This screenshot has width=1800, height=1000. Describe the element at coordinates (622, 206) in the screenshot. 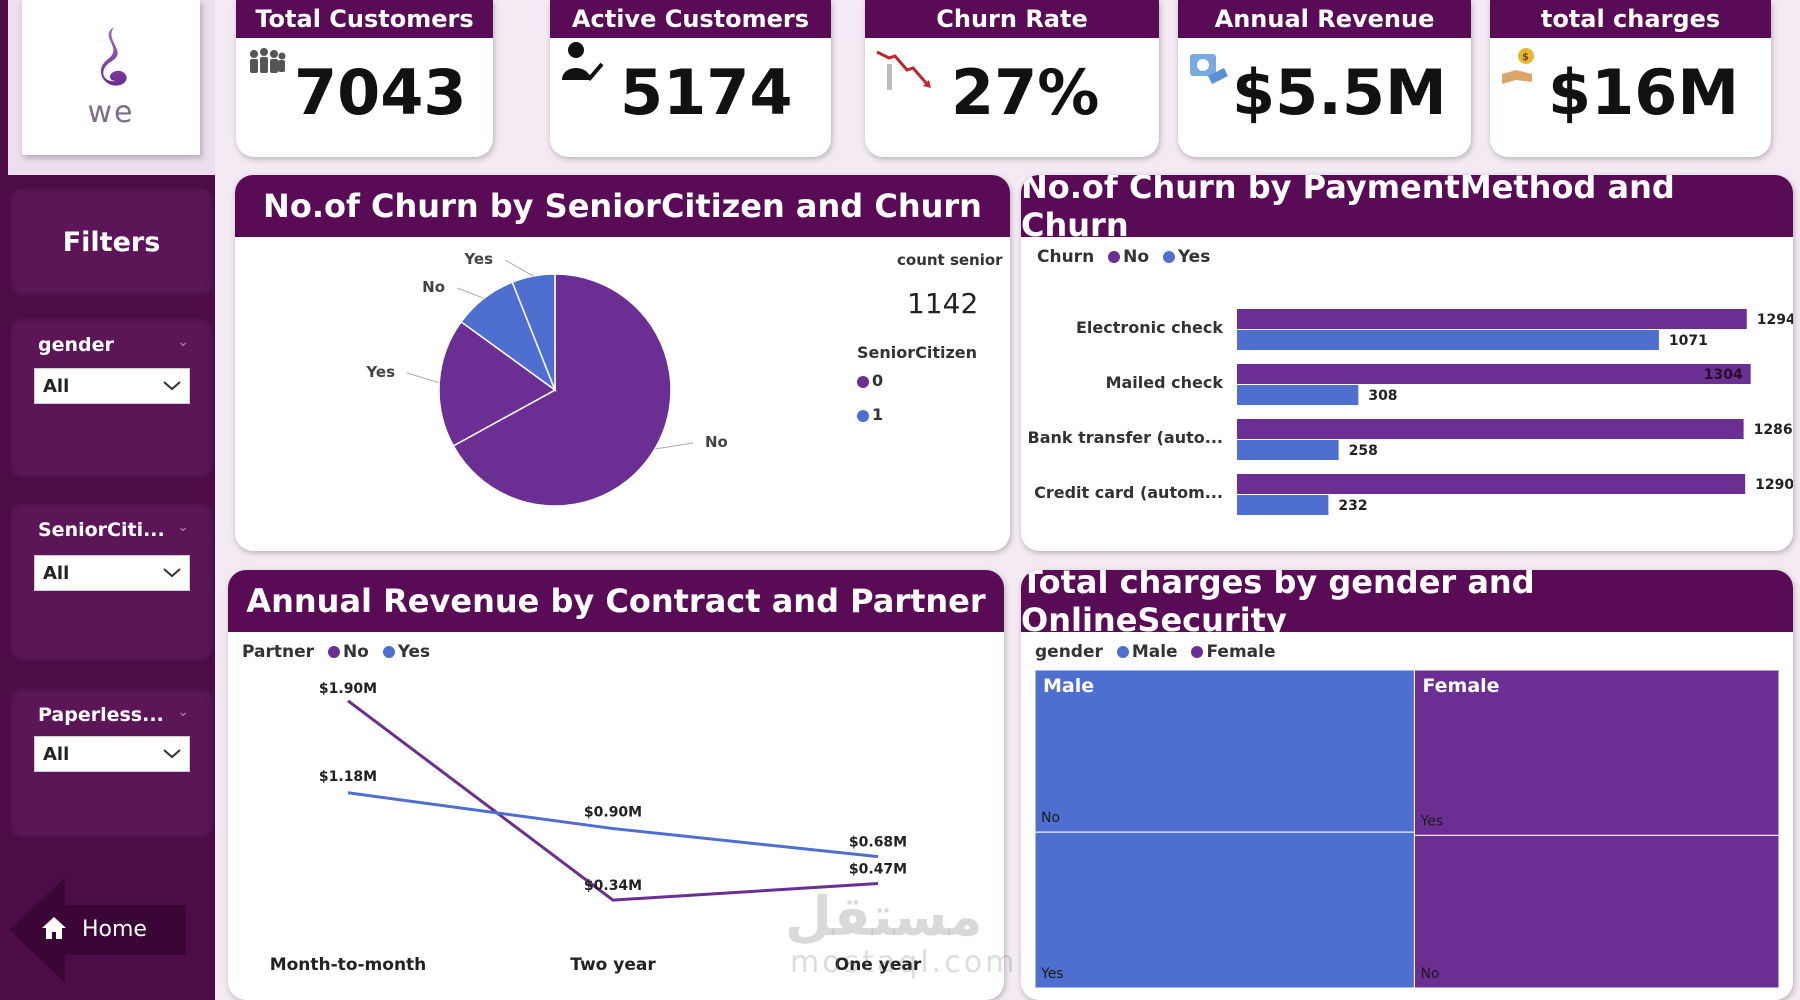

I see `panel-title: No.of Churn by SeniorCitizen and Churn` at that location.